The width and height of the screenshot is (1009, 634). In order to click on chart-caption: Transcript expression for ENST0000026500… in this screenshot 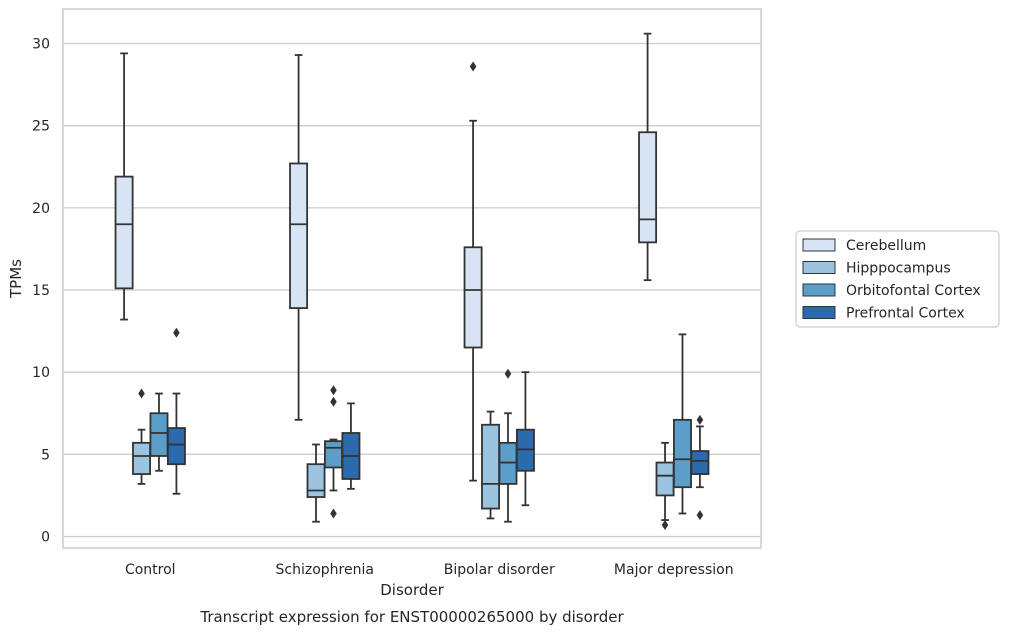, I will do `click(411, 617)`.